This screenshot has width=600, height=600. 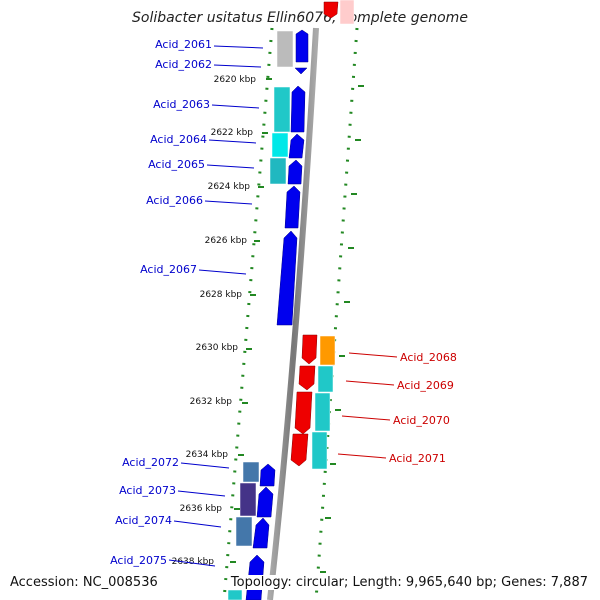 What do you see at coordinates (425, 385) in the screenshot?
I see `gene-label-acid-2069: Acid_2069` at bounding box center [425, 385].